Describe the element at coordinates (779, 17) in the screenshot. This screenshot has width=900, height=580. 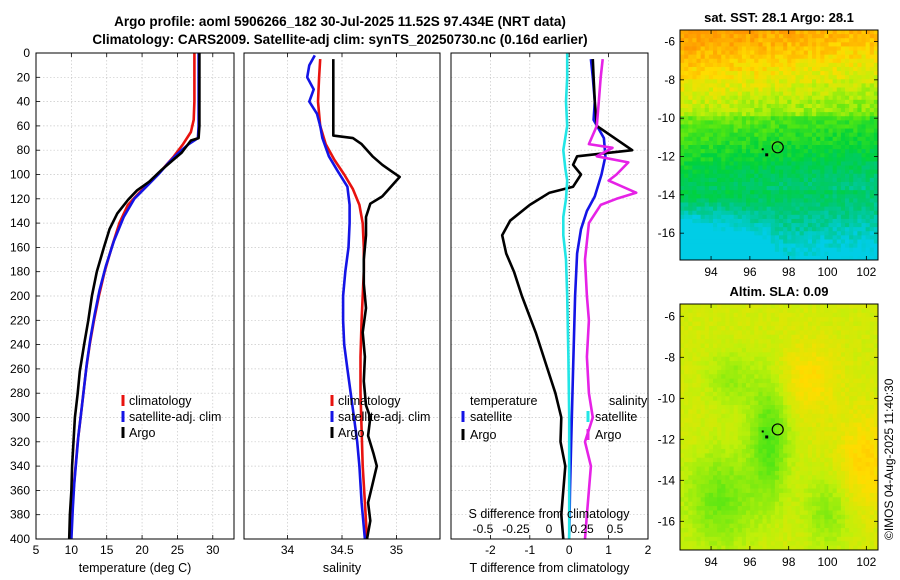
I see `sst-map-title: sat. SST: 28.1 Argo: 28.1` at that location.